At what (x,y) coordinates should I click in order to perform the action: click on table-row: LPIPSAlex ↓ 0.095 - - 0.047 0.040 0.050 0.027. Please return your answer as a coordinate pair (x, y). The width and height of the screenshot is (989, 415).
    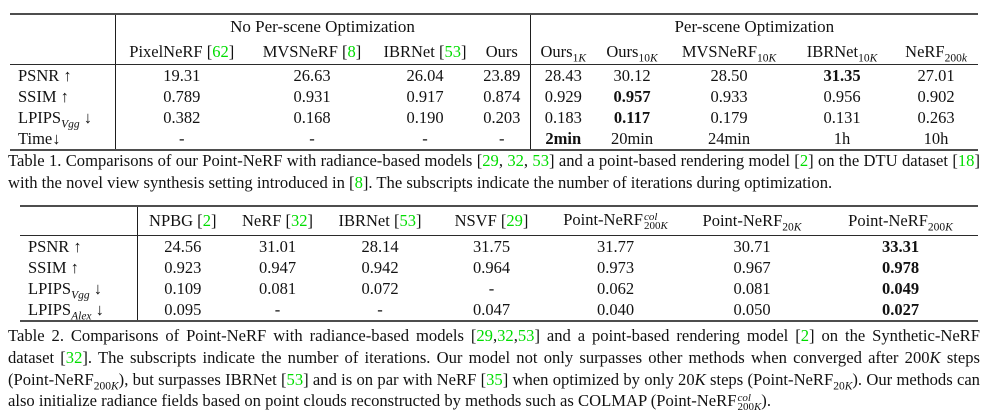
    Looking at the image, I should click on (499, 310).